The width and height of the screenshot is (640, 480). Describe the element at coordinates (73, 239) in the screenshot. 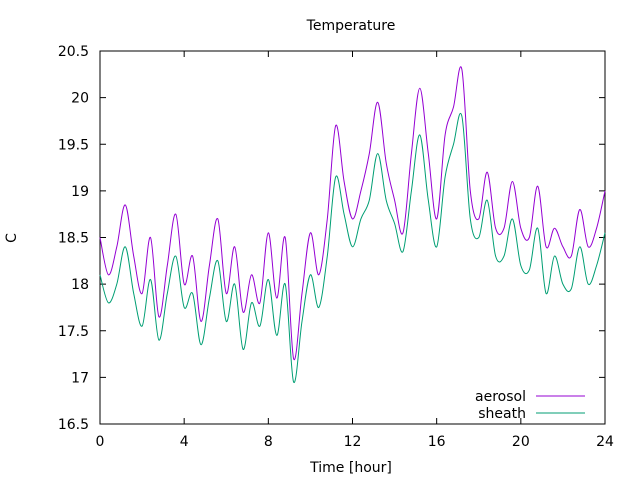

I see `y-tick-label: 18.5` at that location.